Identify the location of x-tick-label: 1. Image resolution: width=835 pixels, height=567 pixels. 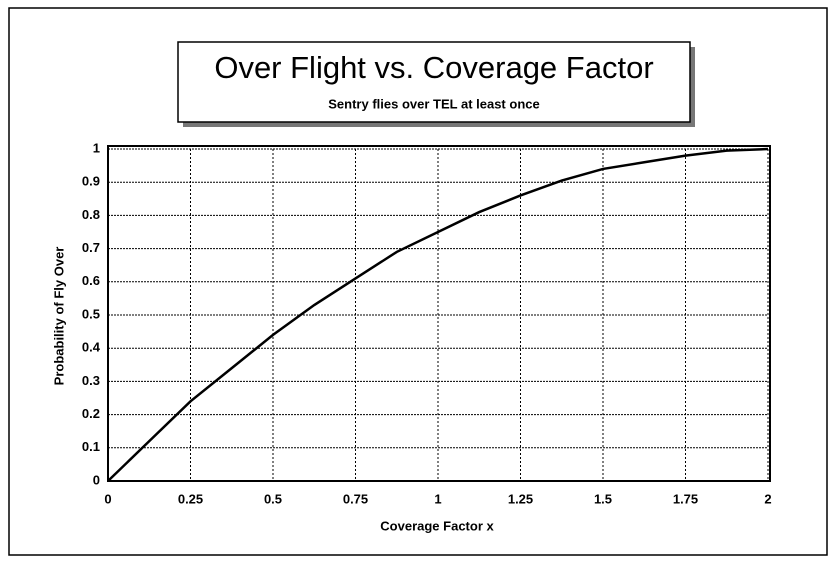
(437, 498).